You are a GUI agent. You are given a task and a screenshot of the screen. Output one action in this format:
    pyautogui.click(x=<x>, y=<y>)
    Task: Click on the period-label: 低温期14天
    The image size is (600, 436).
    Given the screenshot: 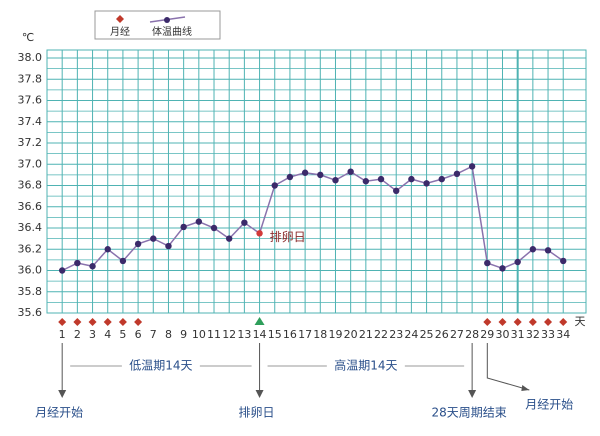 What is the action you would take?
    pyautogui.click(x=160, y=366)
    